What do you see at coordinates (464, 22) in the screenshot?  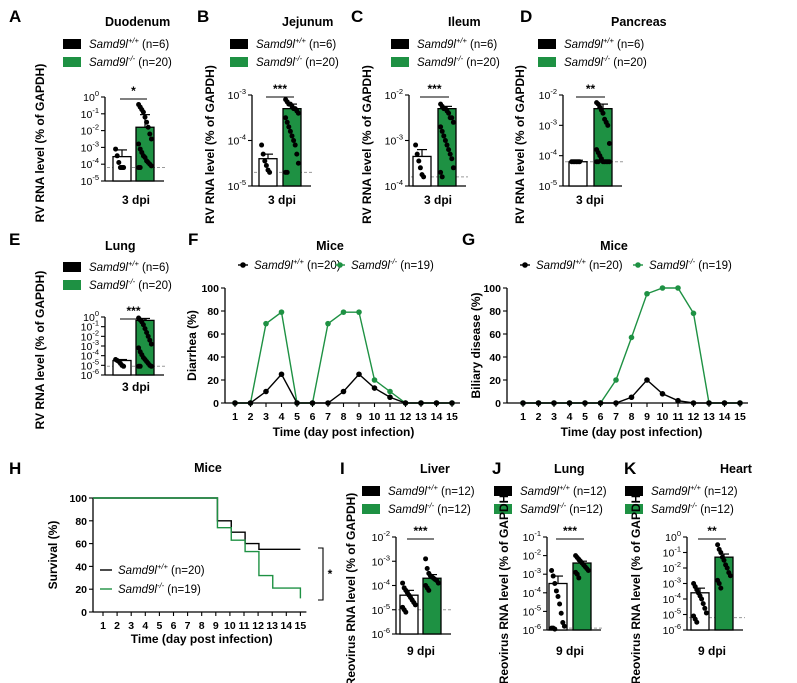 I see `panel-title: Ileum` at bounding box center [464, 22].